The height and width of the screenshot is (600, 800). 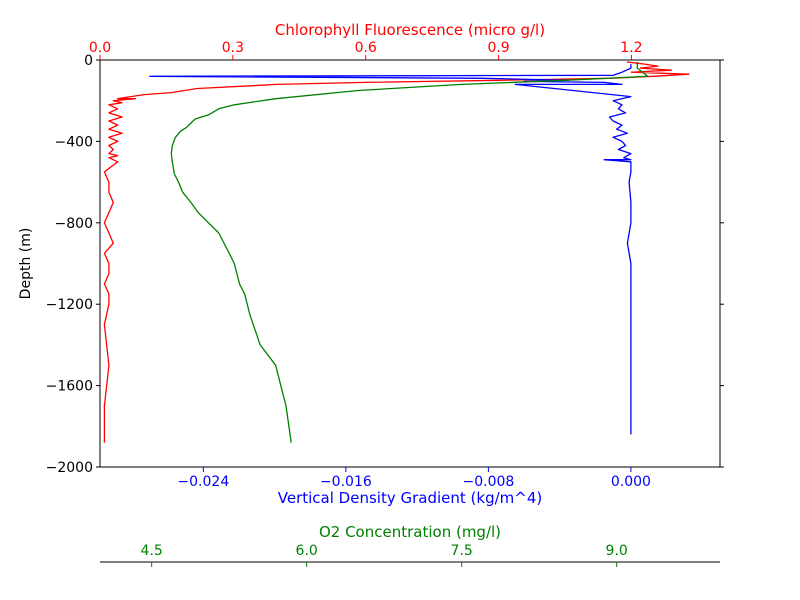 I want to click on bottom-x-tick-label: −0.016, so click(x=346, y=482).